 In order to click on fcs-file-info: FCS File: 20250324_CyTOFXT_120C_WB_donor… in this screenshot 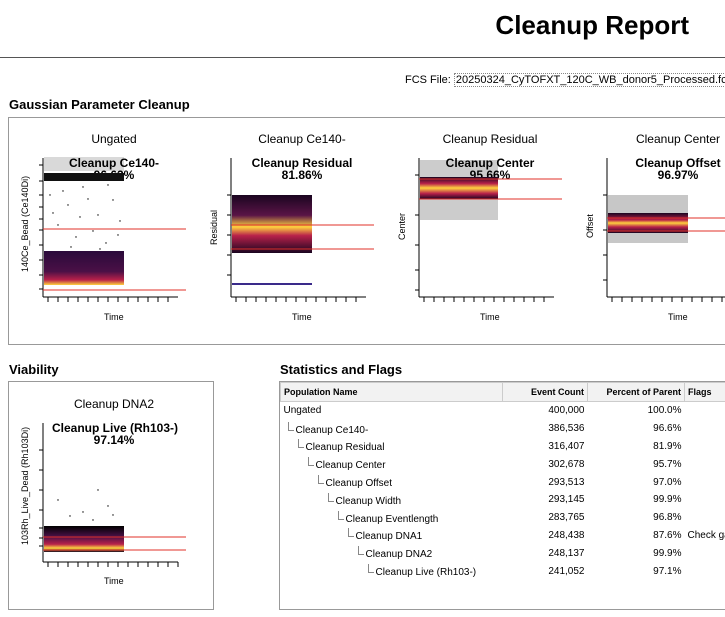, I will do `click(565, 80)`.